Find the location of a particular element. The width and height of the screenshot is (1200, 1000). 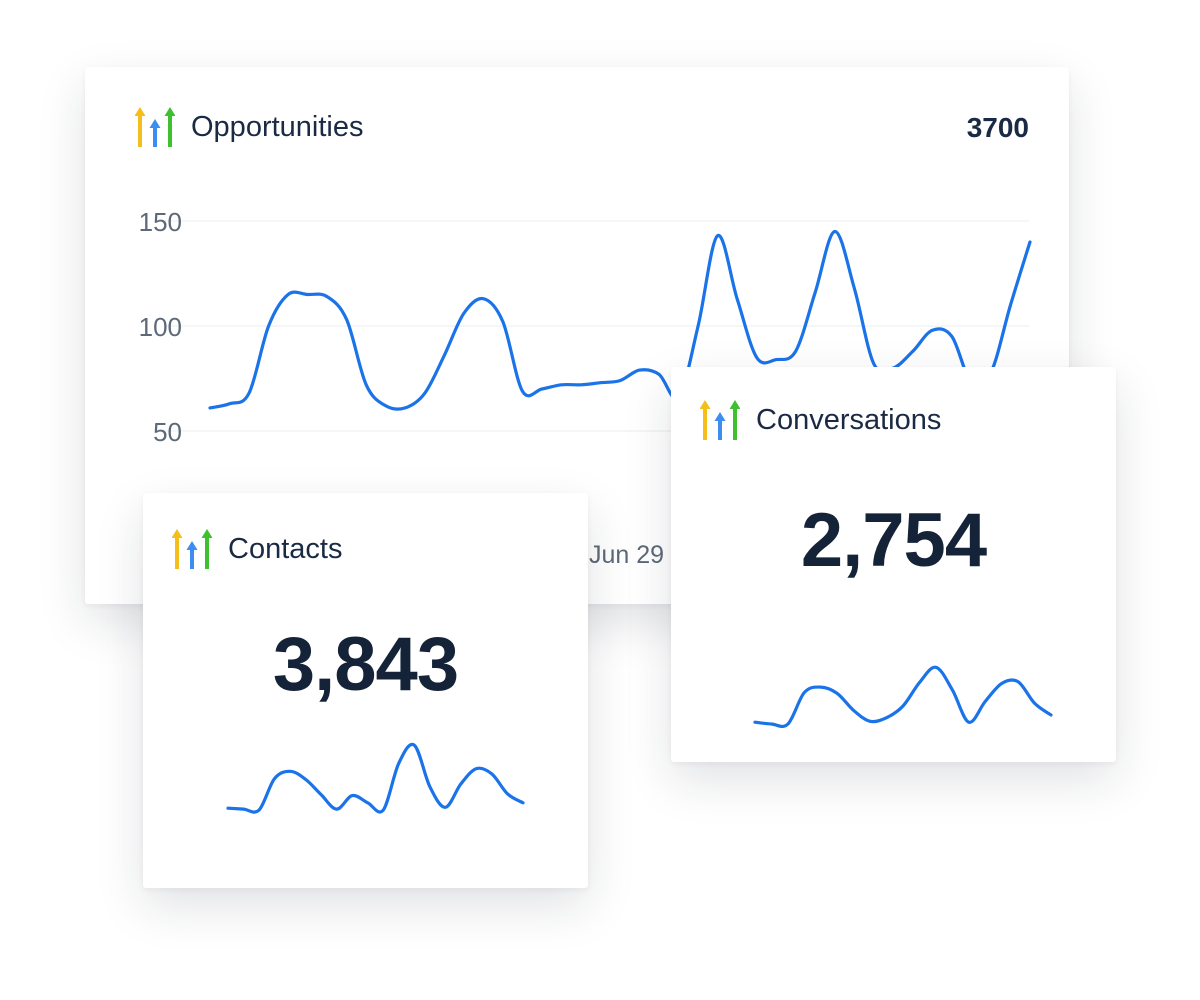

y-tick-label: 150 is located at coordinates (160, 222).